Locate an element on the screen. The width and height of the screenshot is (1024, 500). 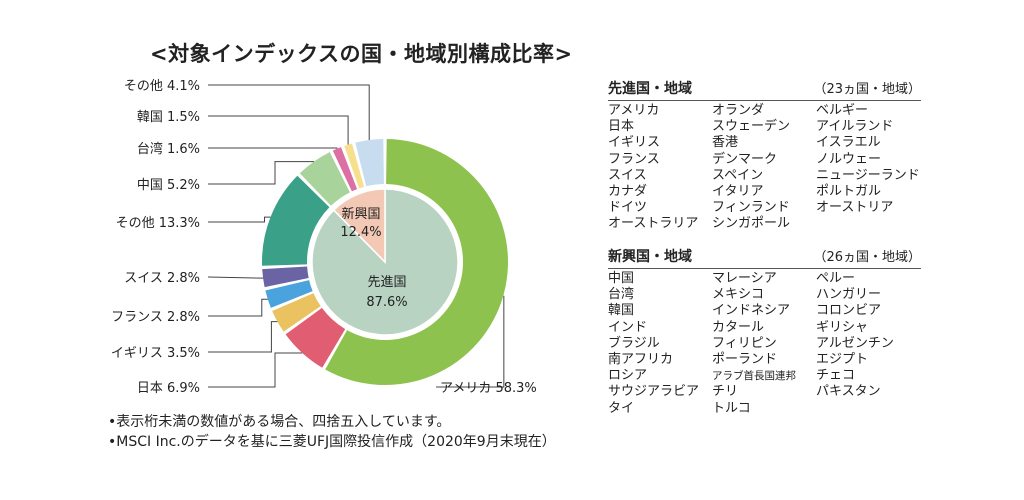
country-name: アルゼンチン is located at coordinates (855, 343).